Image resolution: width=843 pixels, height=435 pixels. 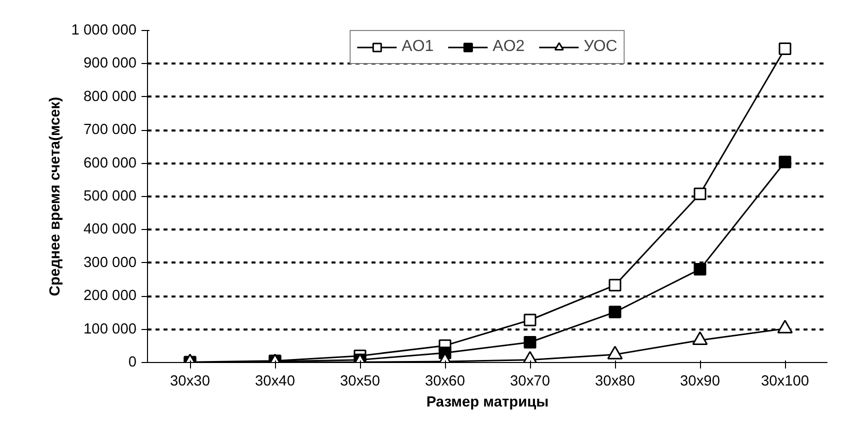 I want to click on y-tick-label: 900 000, so click(x=110, y=64).